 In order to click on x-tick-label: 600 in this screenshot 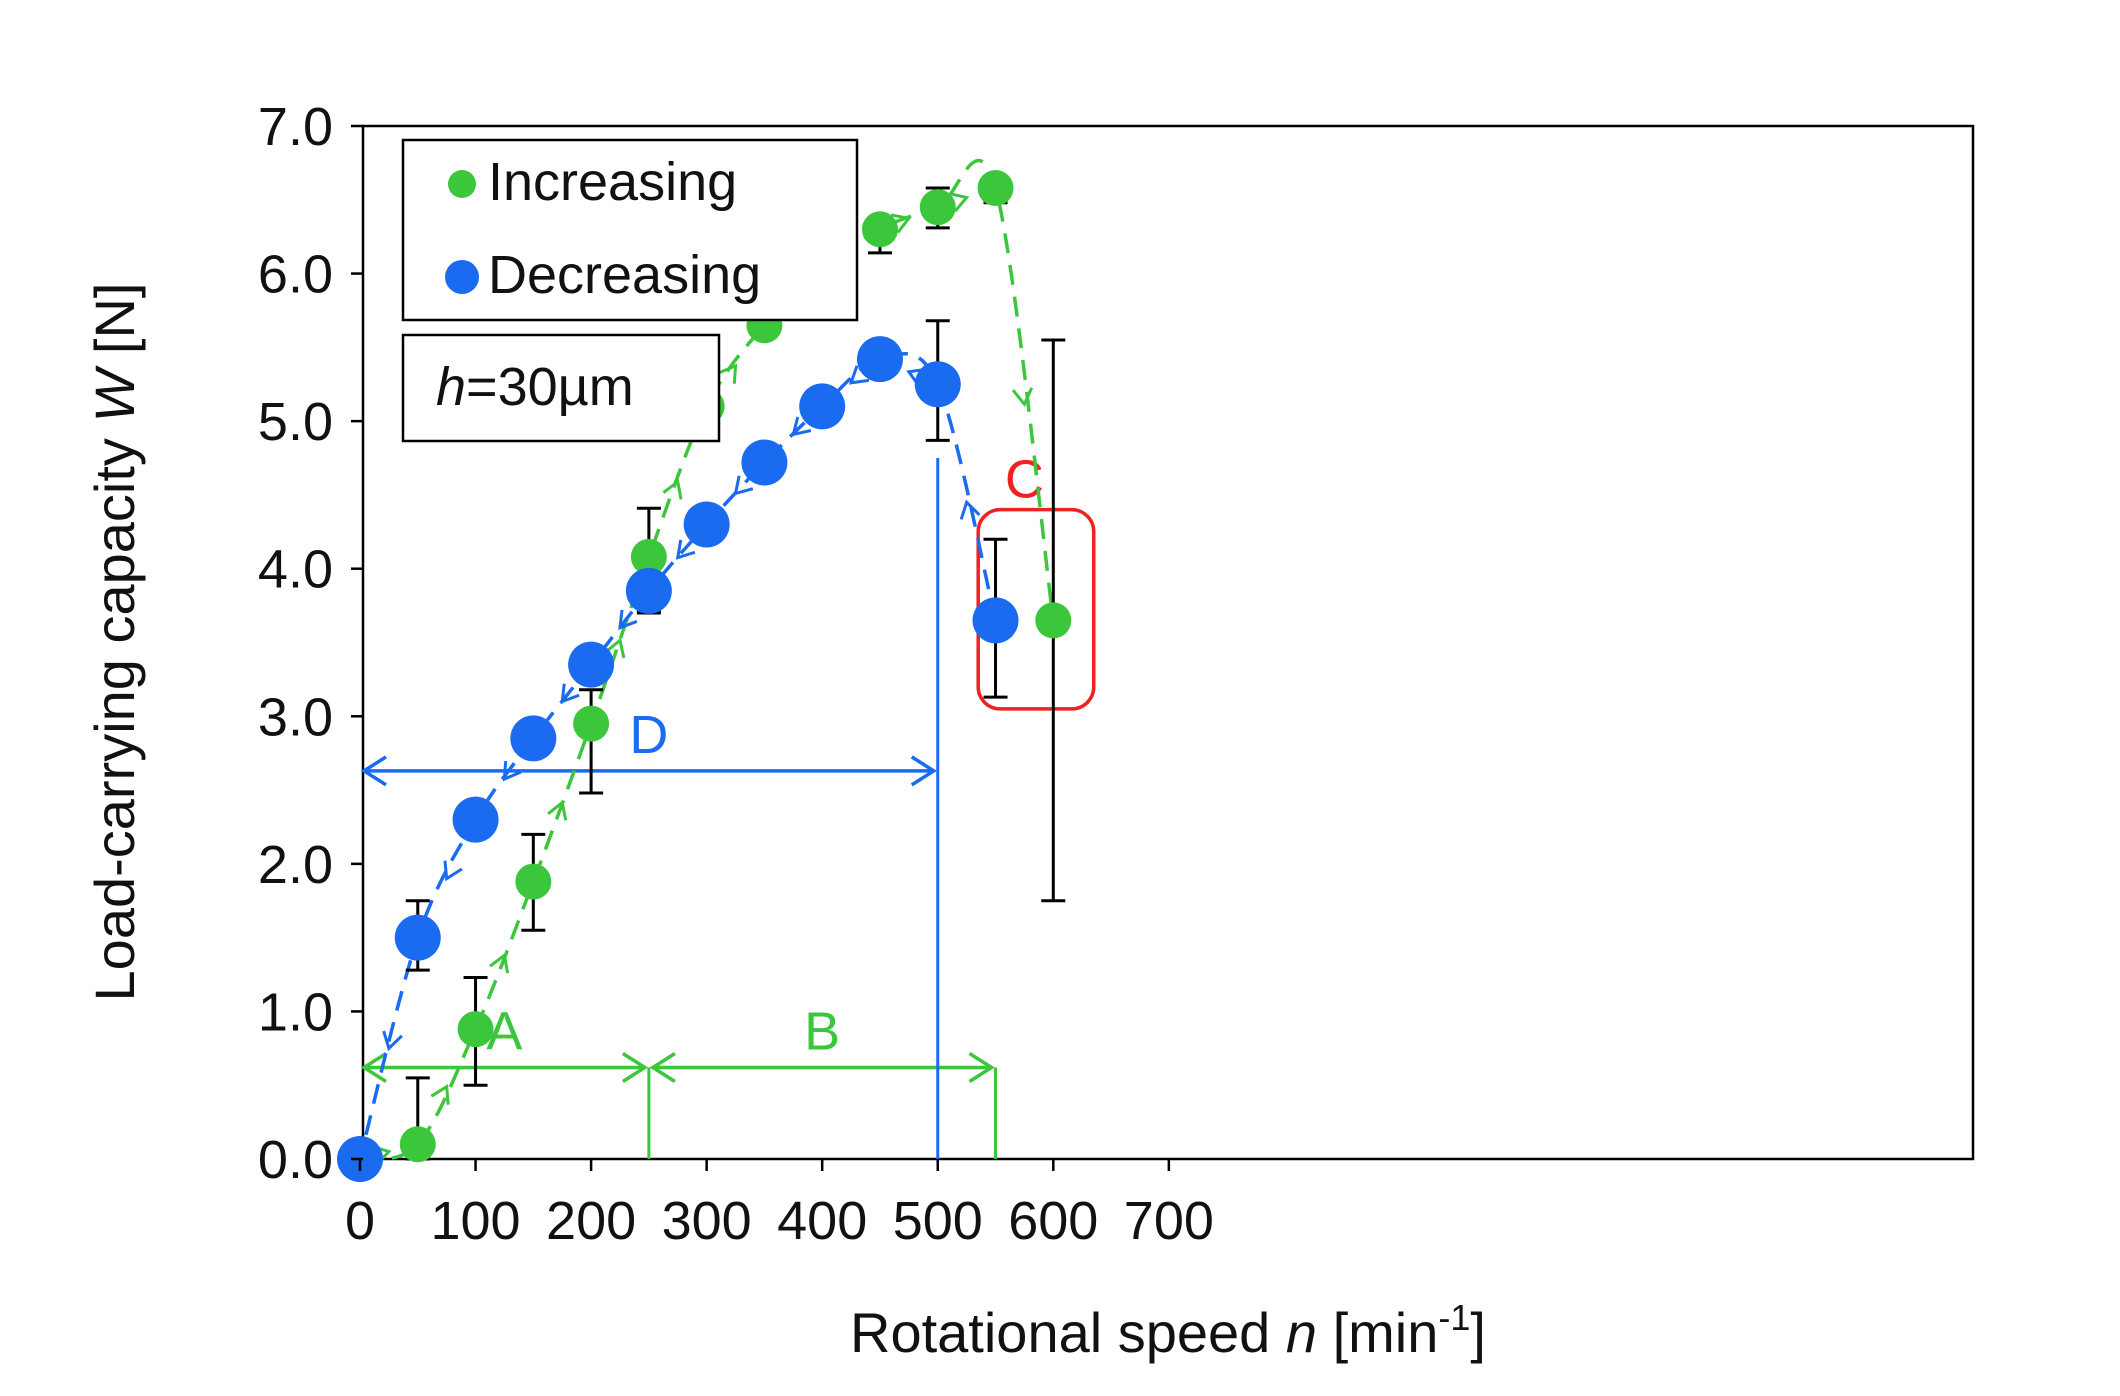, I will do `click(1053, 1221)`.